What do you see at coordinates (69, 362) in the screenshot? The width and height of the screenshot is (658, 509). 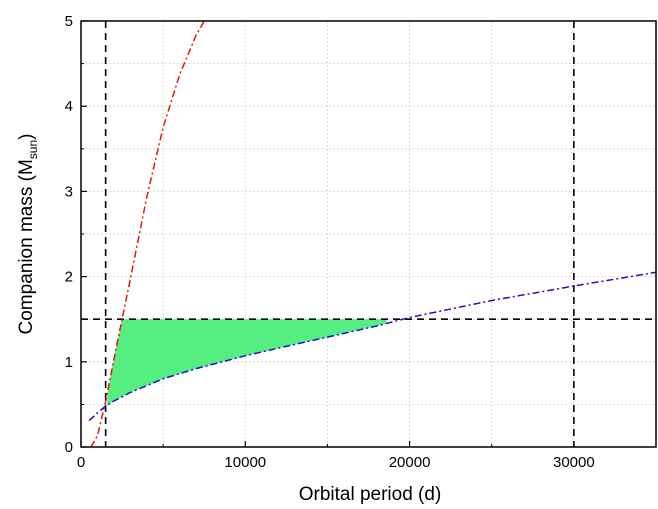 I see `y-tick-label: 1` at bounding box center [69, 362].